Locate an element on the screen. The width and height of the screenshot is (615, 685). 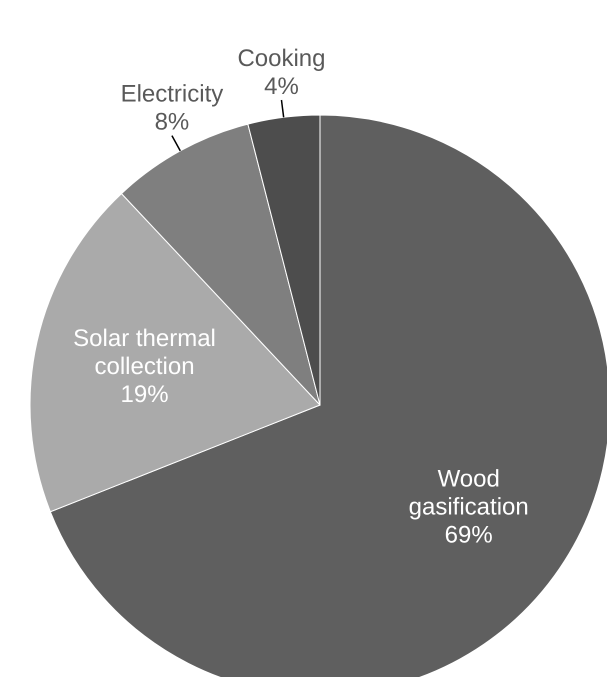
slice-label: Electricity is located at coordinates (172, 94).